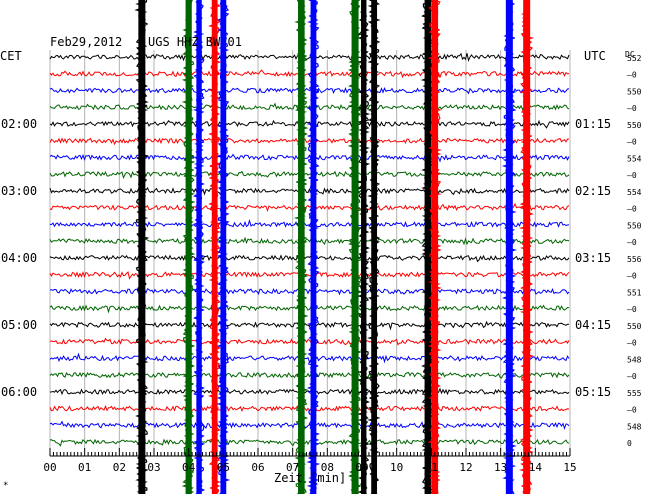 The height and width of the screenshot is (494, 650). I want to click on right-time-label: 02:15, so click(593, 191).